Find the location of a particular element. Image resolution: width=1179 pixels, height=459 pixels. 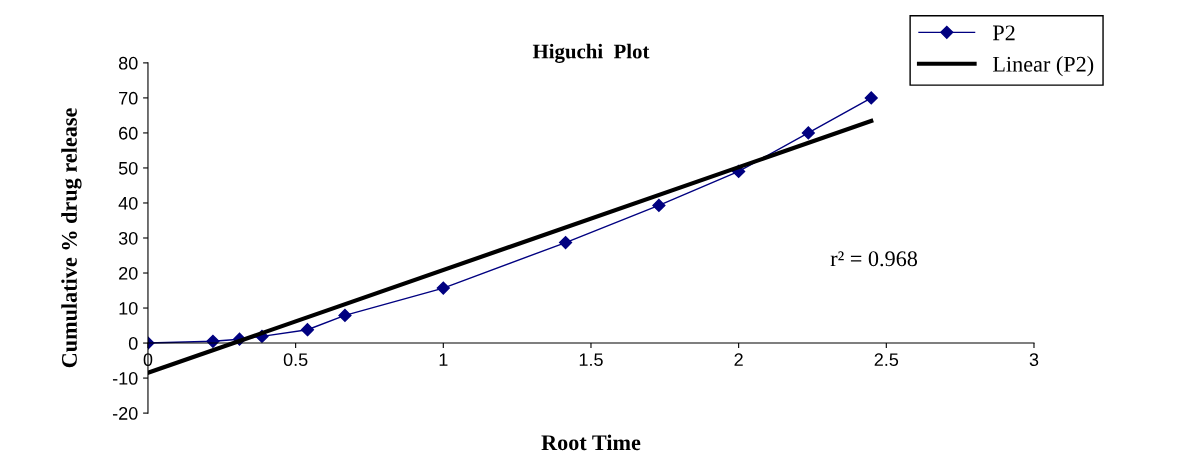

x-tick-label: 1.5 is located at coordinates (591, 360).